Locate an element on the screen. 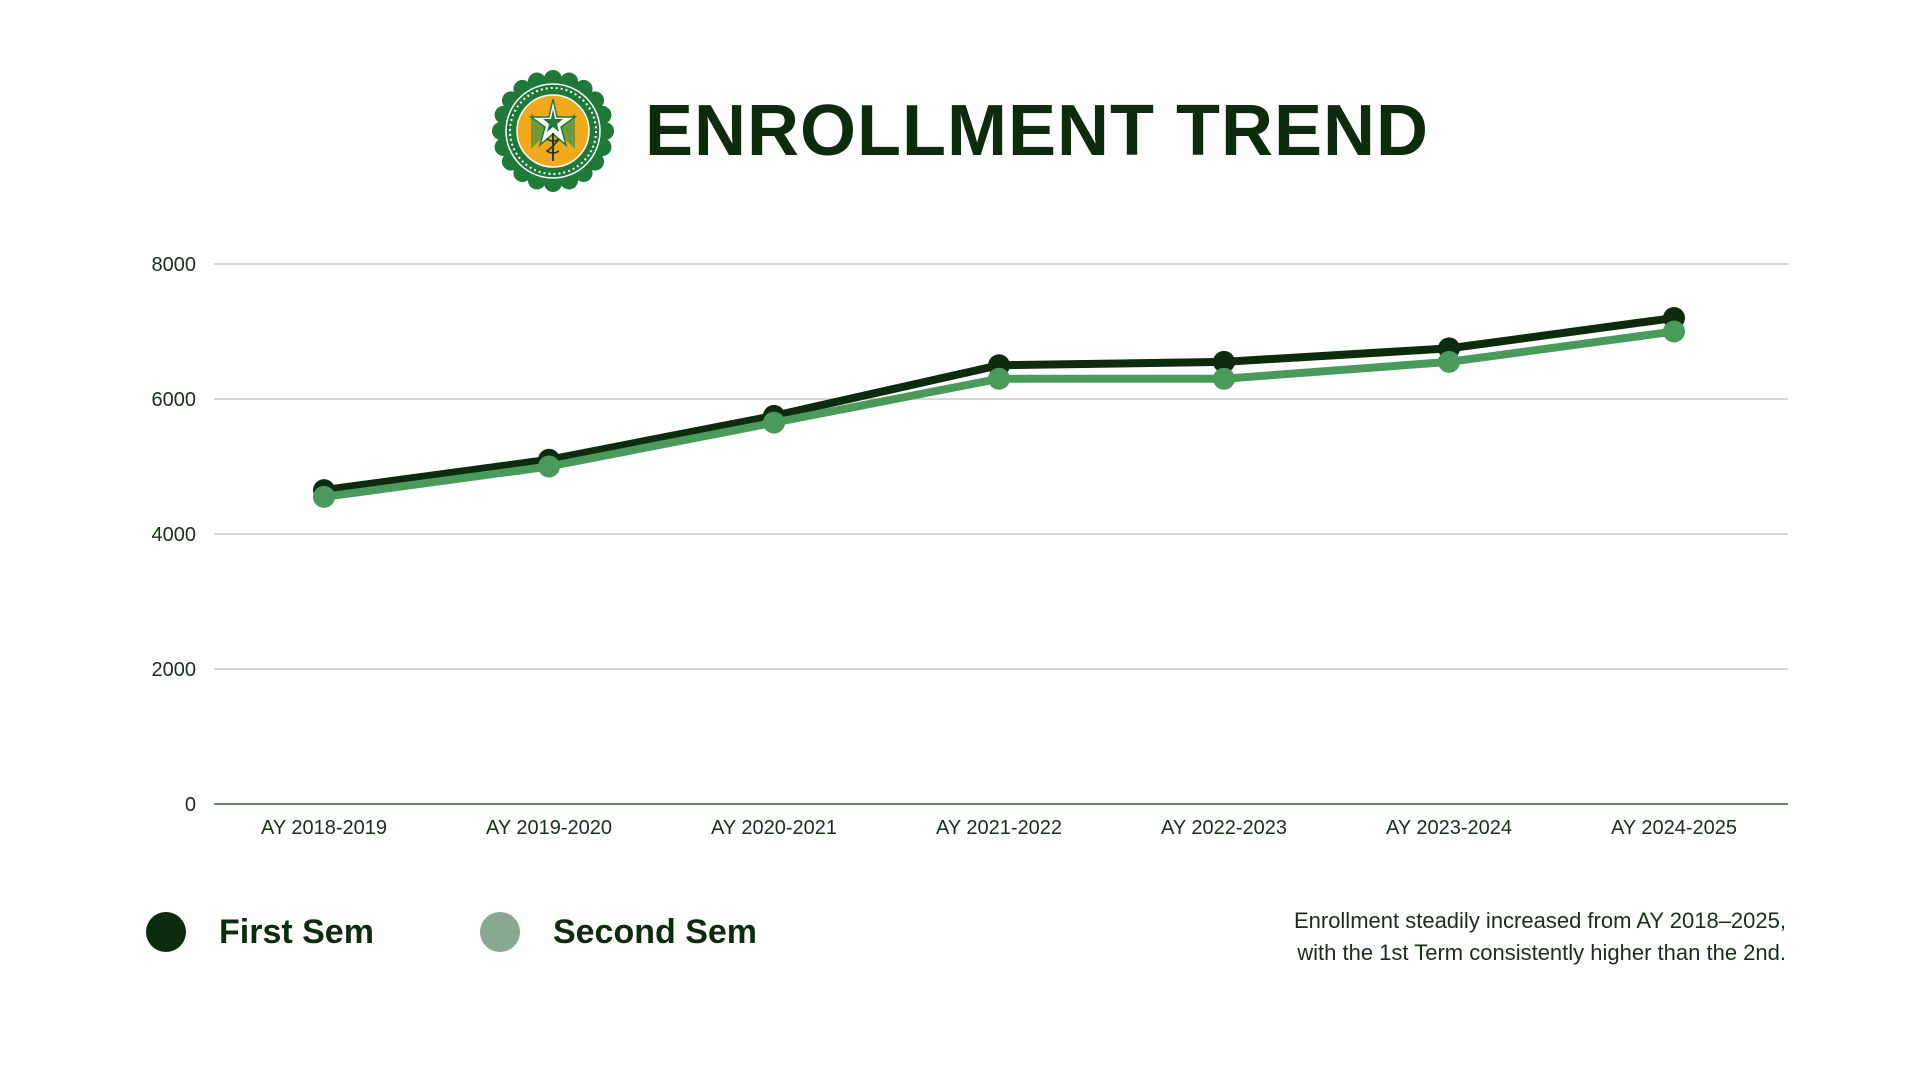  x-tick-label: AY 2020-2021 is located at coordinates (774, 828).